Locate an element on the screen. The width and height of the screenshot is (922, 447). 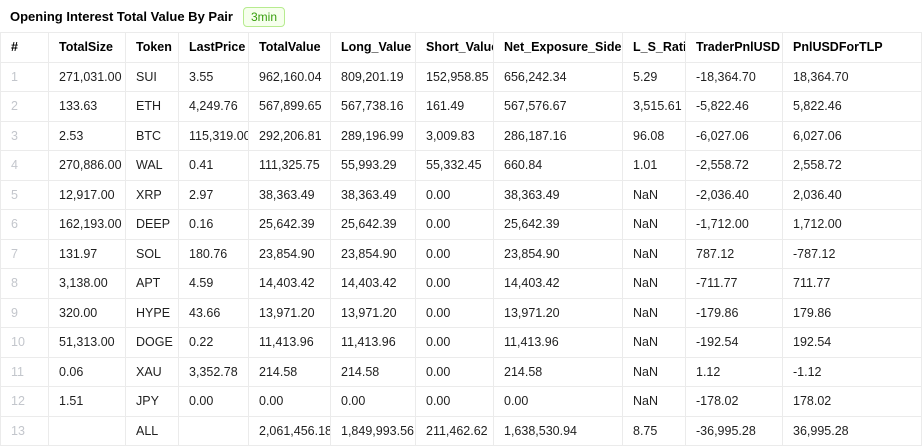
data-cell: 1,849,993.56 is located at coordinates (373, 430).